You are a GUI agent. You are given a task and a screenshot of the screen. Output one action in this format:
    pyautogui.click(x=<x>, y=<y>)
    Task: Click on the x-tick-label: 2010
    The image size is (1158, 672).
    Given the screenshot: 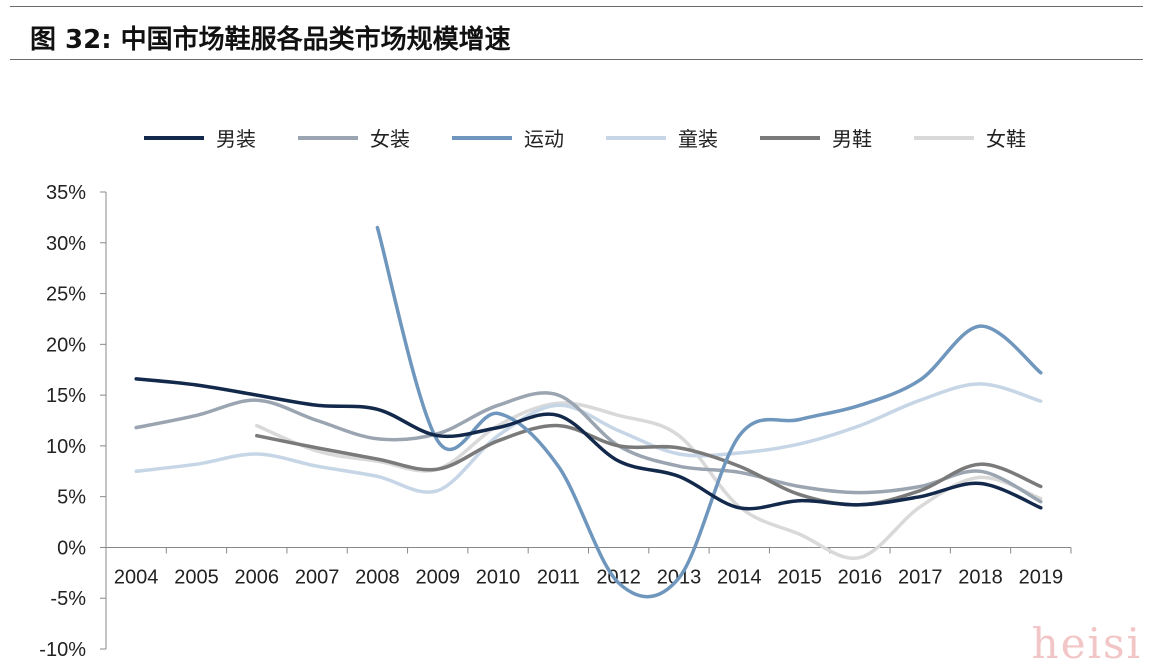 What is the action you would take?
    pyautogui.click(x=498, y=577)
    